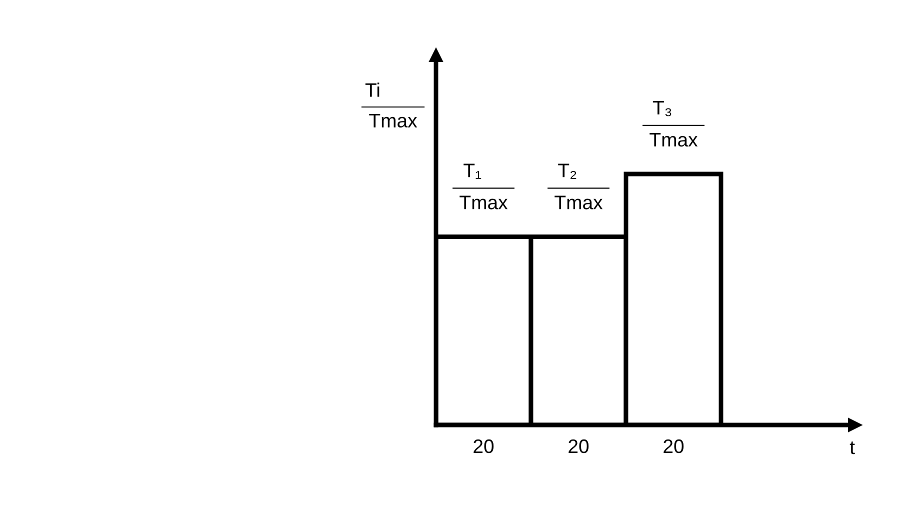  Describe the element at coordinates (391, 105) in the screenshot. I see `y-axis-title: Ti Tmax` at that location.